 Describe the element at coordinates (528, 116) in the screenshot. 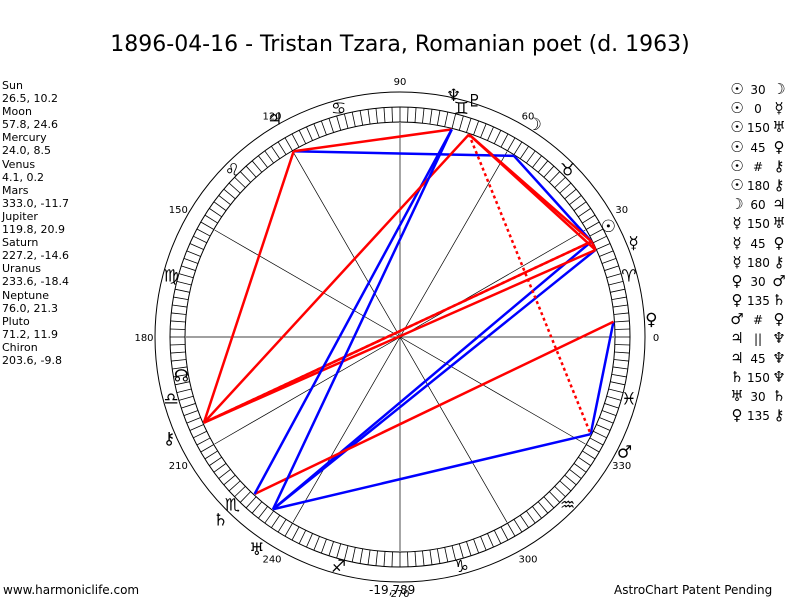

I see `degree-label-60: 60` at that location.